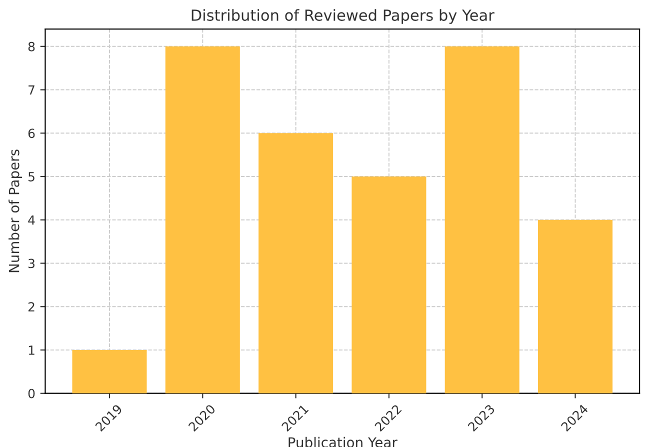 The height and width of the screenshot is (447, 646). Describe the element at coordinates (31, 177) in the screenshot. I see `y-tick-label: 5` at that location.